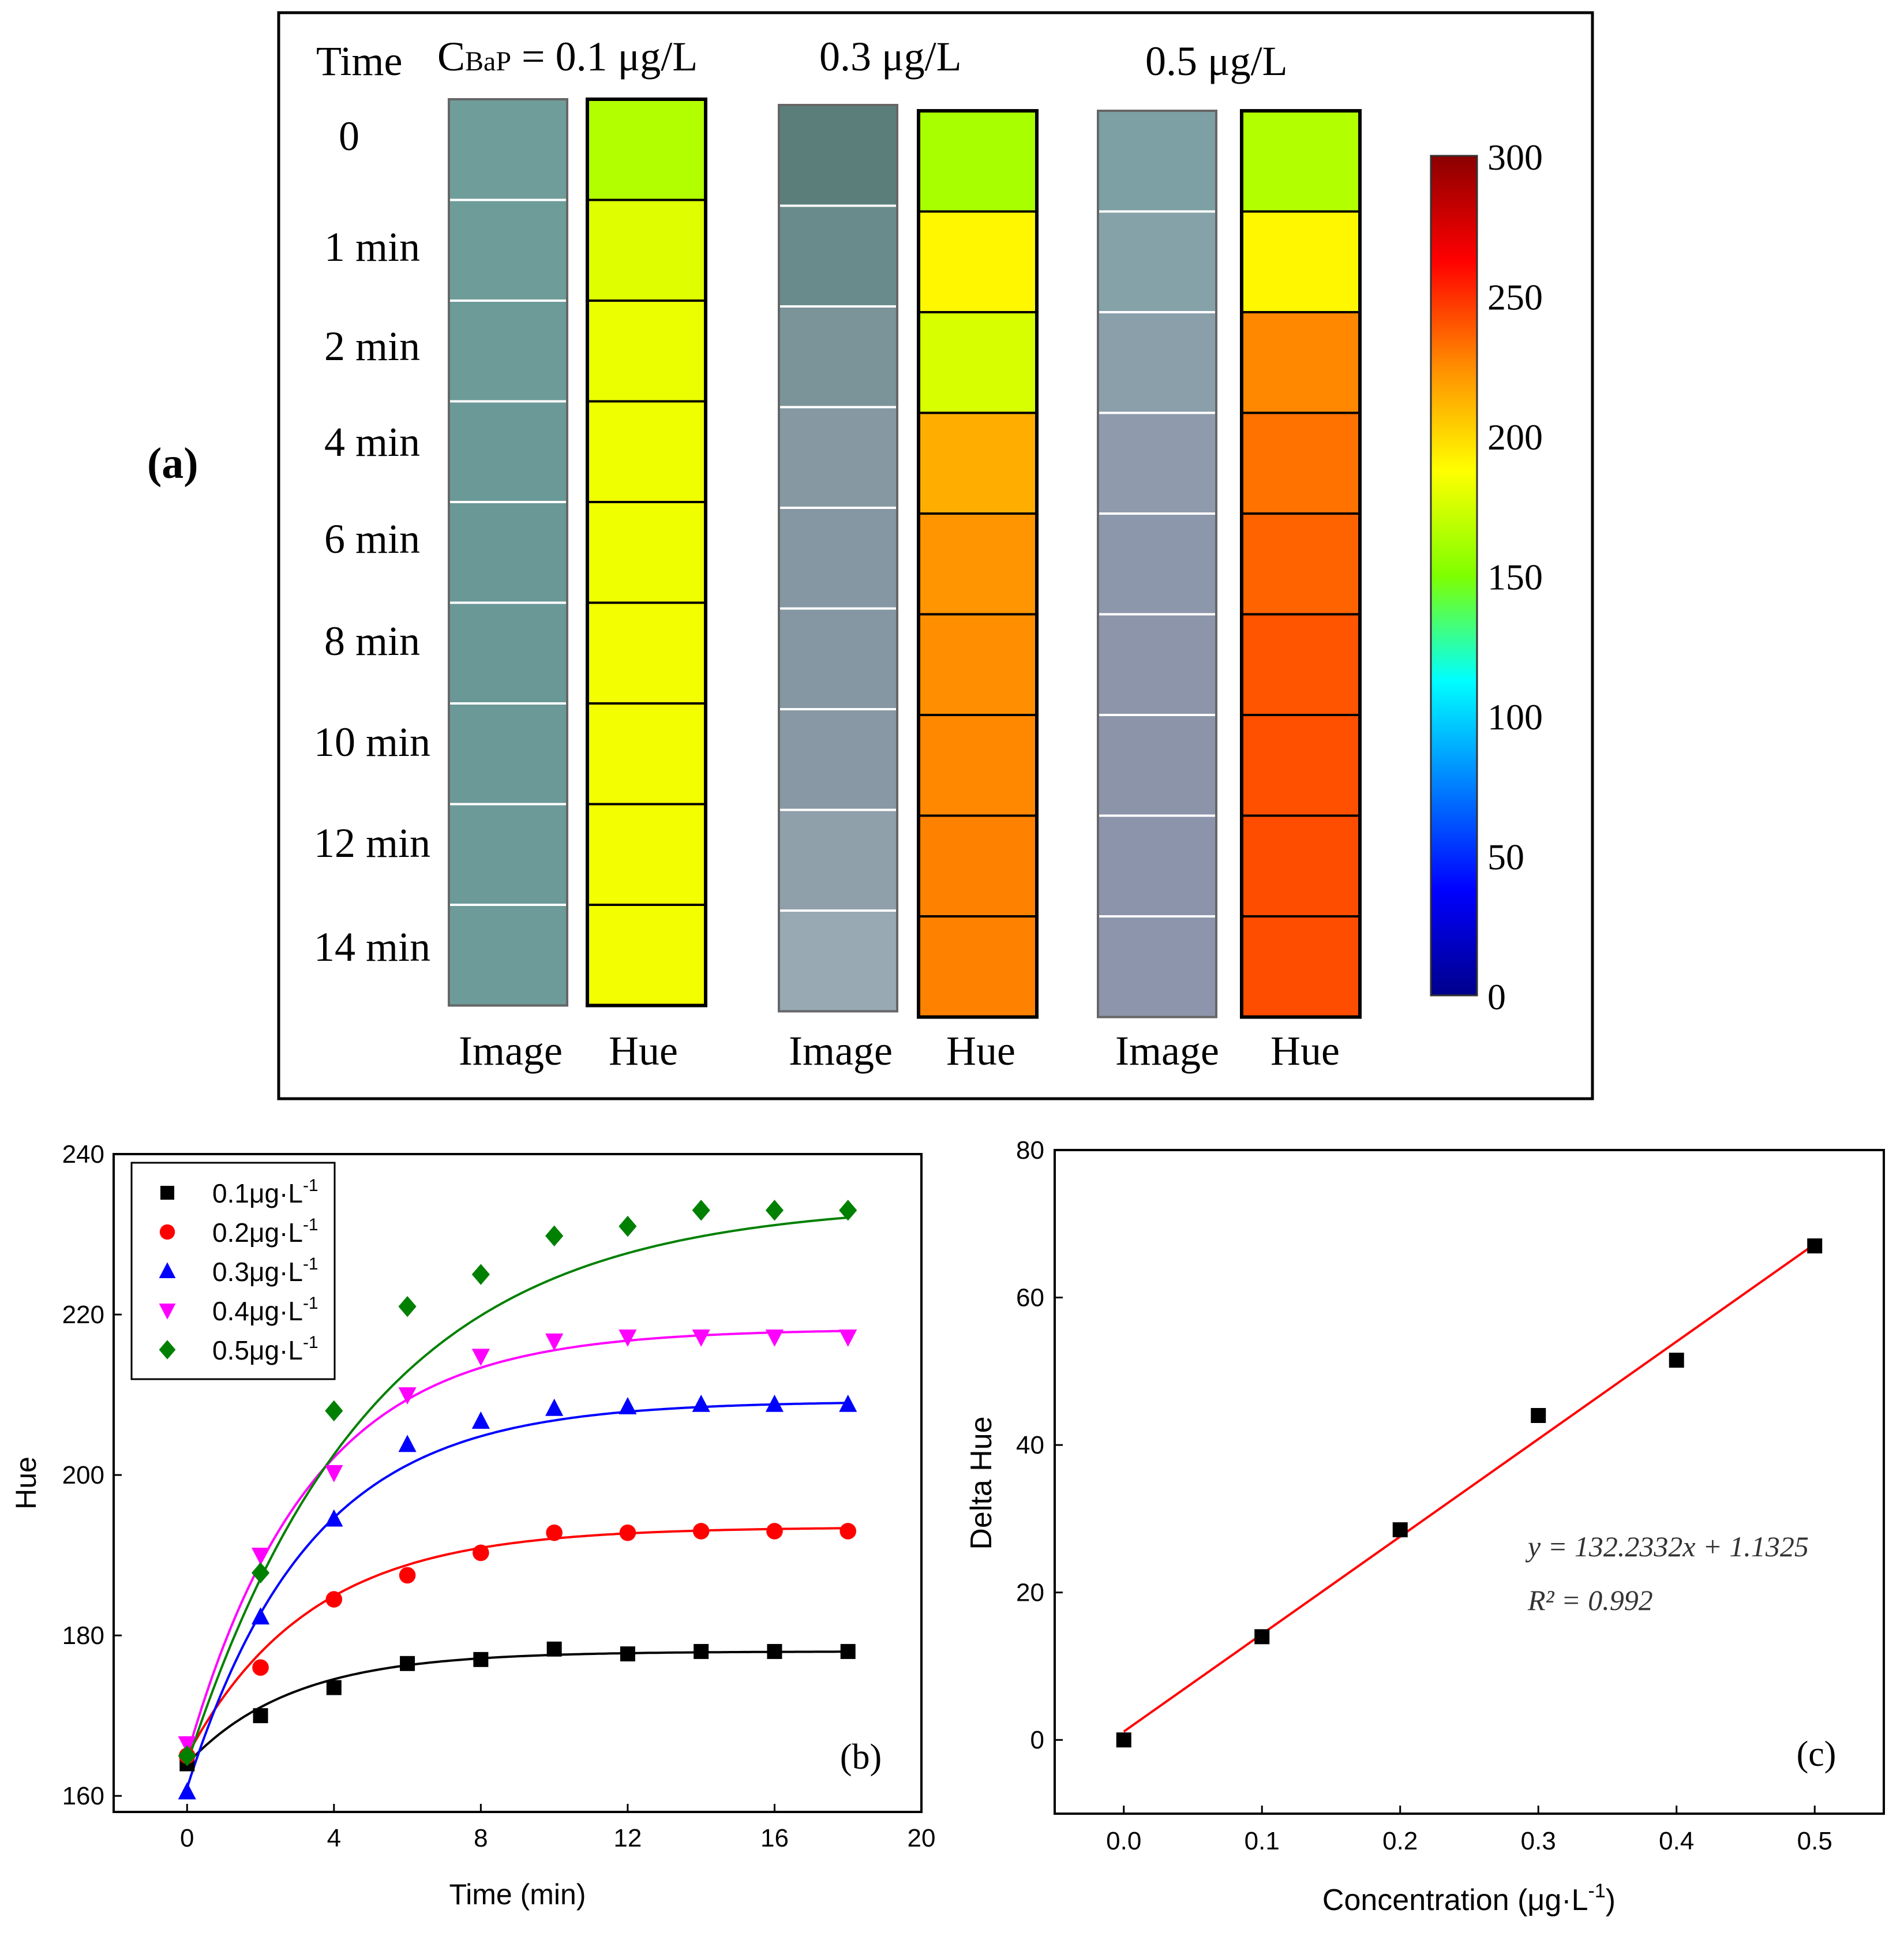  What do you see at coordinates (83, 1315) in the screenshot?
I see `chart-b-ytick-label: 220` at bounding box center [83, 1315].